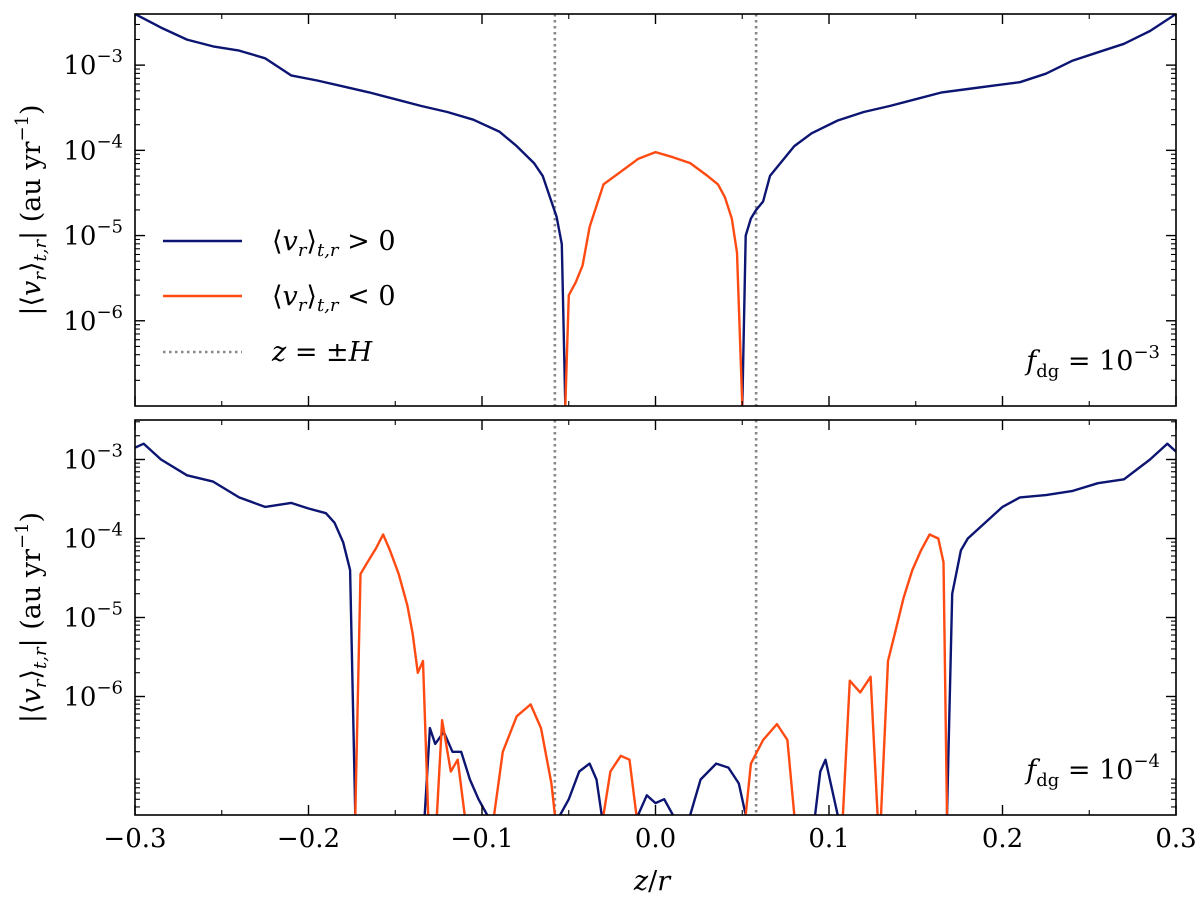 The width and height of the screenshot is (1200, 913). I want to click on legend-entry-label: ⟨vr⟩t,r < 0, so click(334, 298).